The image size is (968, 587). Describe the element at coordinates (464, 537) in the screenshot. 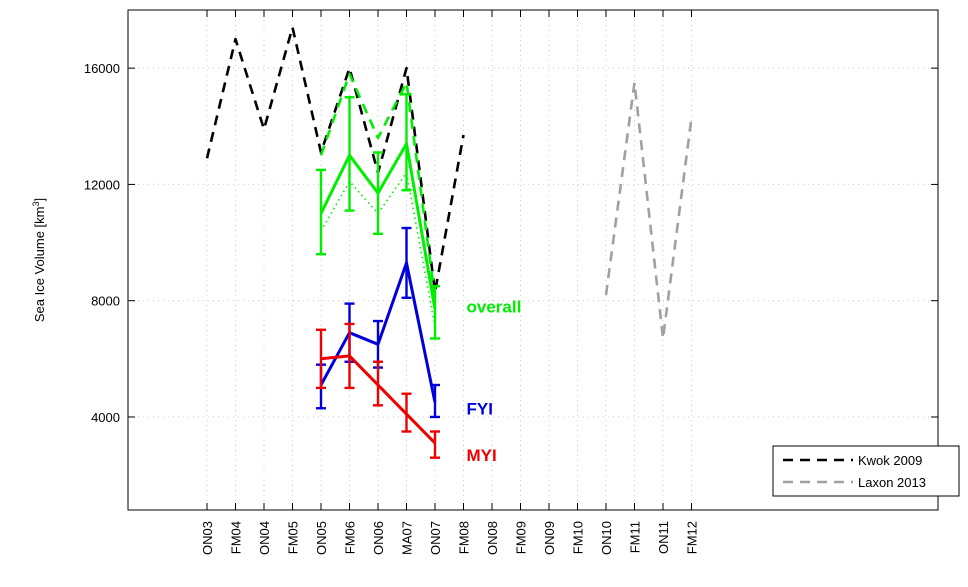

I see `x-tick-label: FM08` at that location.